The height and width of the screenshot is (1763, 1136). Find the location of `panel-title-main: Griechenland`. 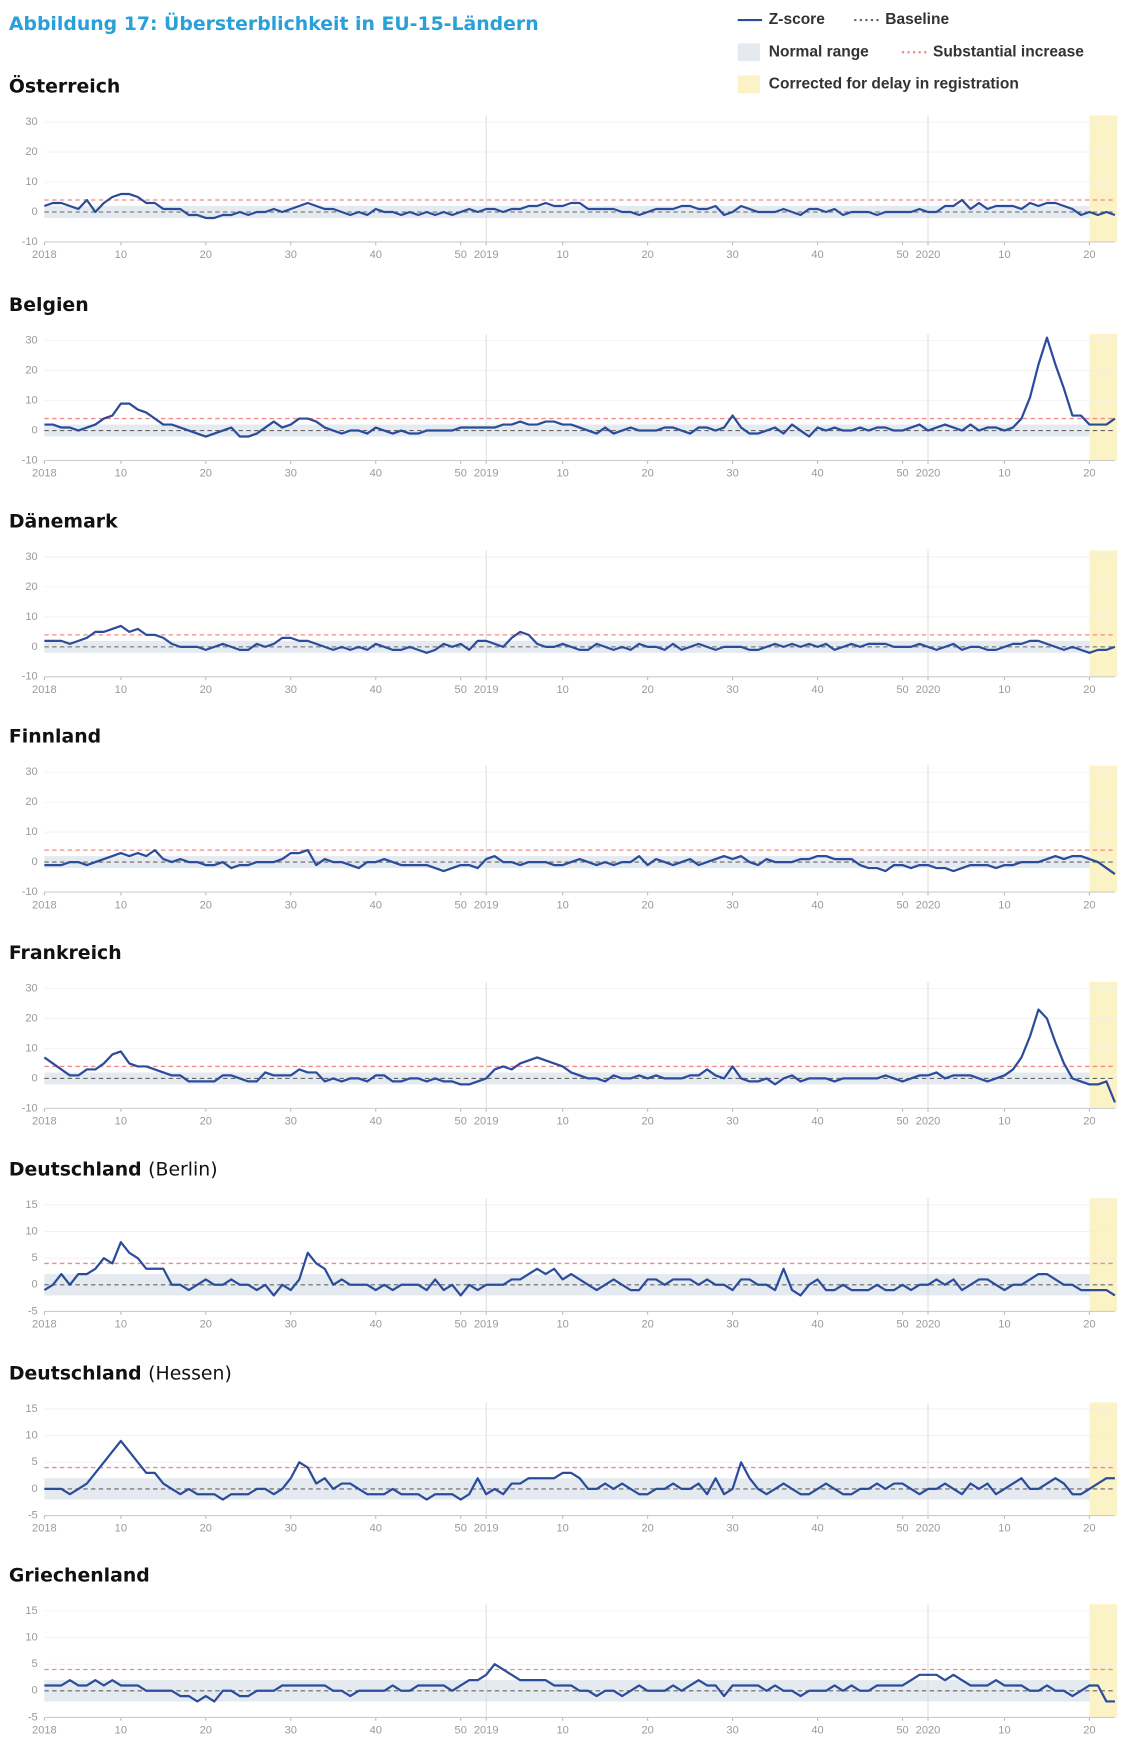

panel-title-main: Griechenland is located at coordinates (79, 1575).